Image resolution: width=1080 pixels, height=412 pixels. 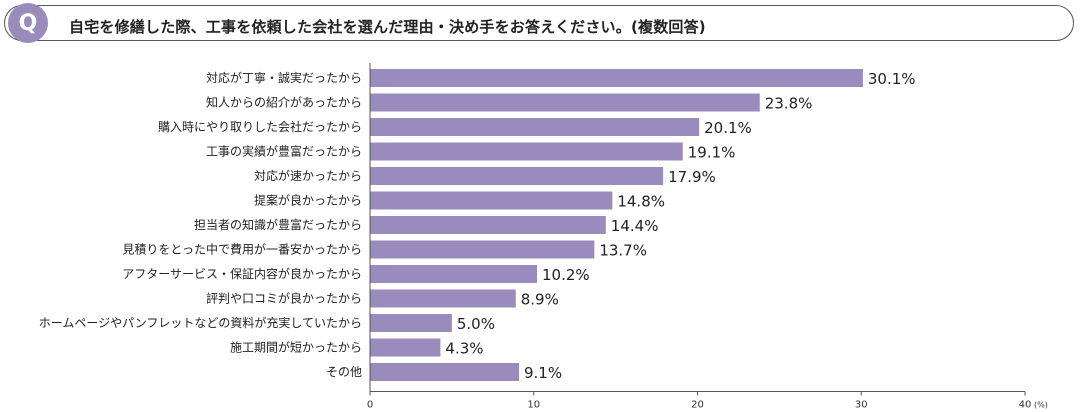 I want to click on value-label: 9.1%, so click(x=543, y=373).